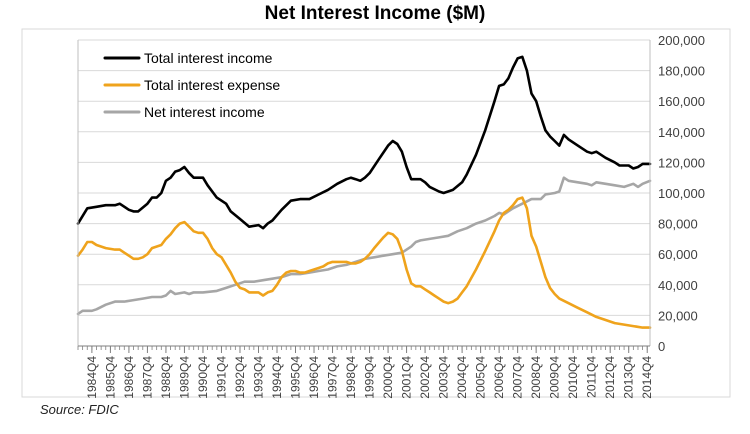 The height and width of the screenshot is (434, 750). What do you see at coordinates (681, 71) in the screenshot?
I see `y-tick-label: 180,000` at bounding box center [681, 71].